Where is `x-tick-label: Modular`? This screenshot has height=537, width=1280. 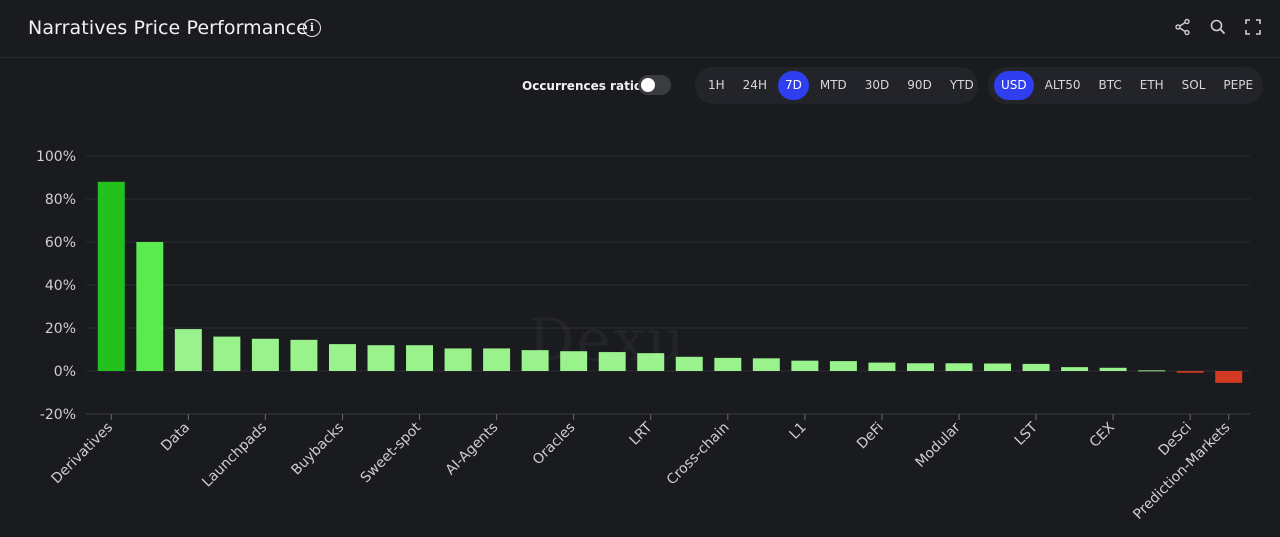 x-tick-label: Modular is located at coordinates (938, 445).